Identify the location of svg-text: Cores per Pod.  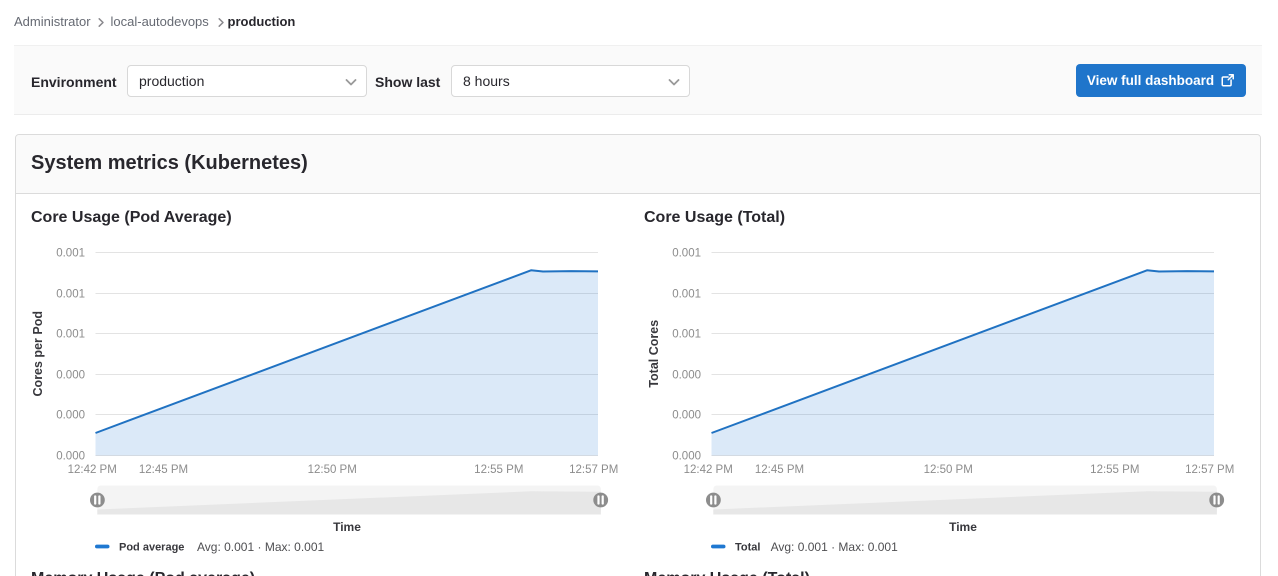
(38, 353).